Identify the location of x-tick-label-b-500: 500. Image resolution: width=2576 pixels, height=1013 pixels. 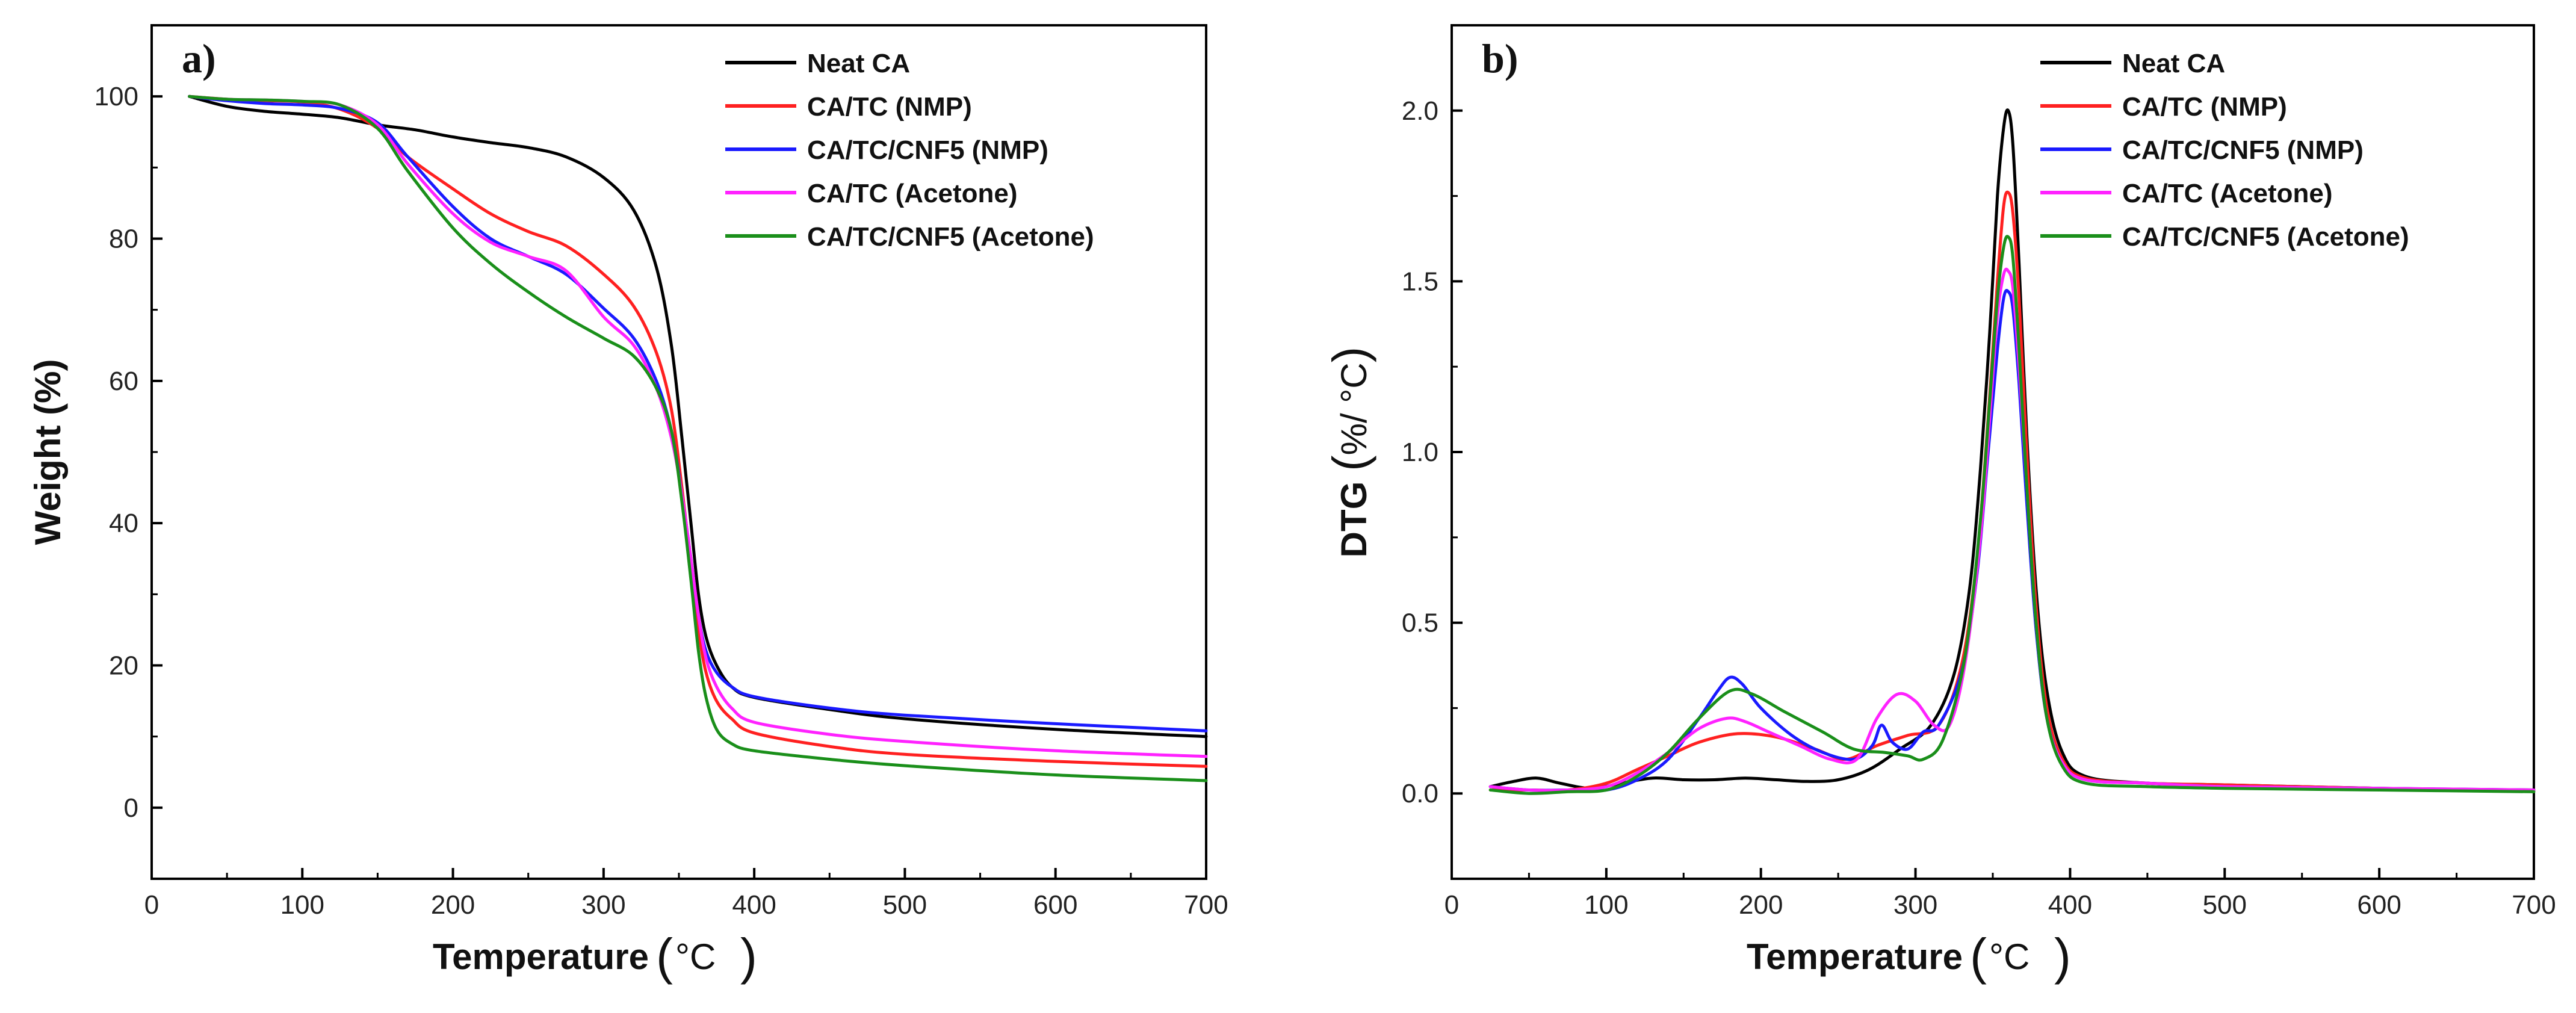
(2225, 905).